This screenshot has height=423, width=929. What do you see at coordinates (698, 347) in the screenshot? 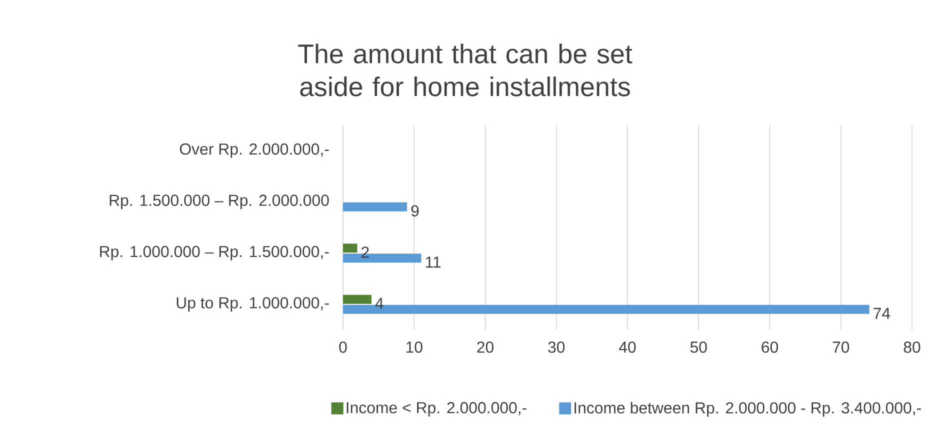
I see `x-tick-label: 50` at bounding box center [698, 347].